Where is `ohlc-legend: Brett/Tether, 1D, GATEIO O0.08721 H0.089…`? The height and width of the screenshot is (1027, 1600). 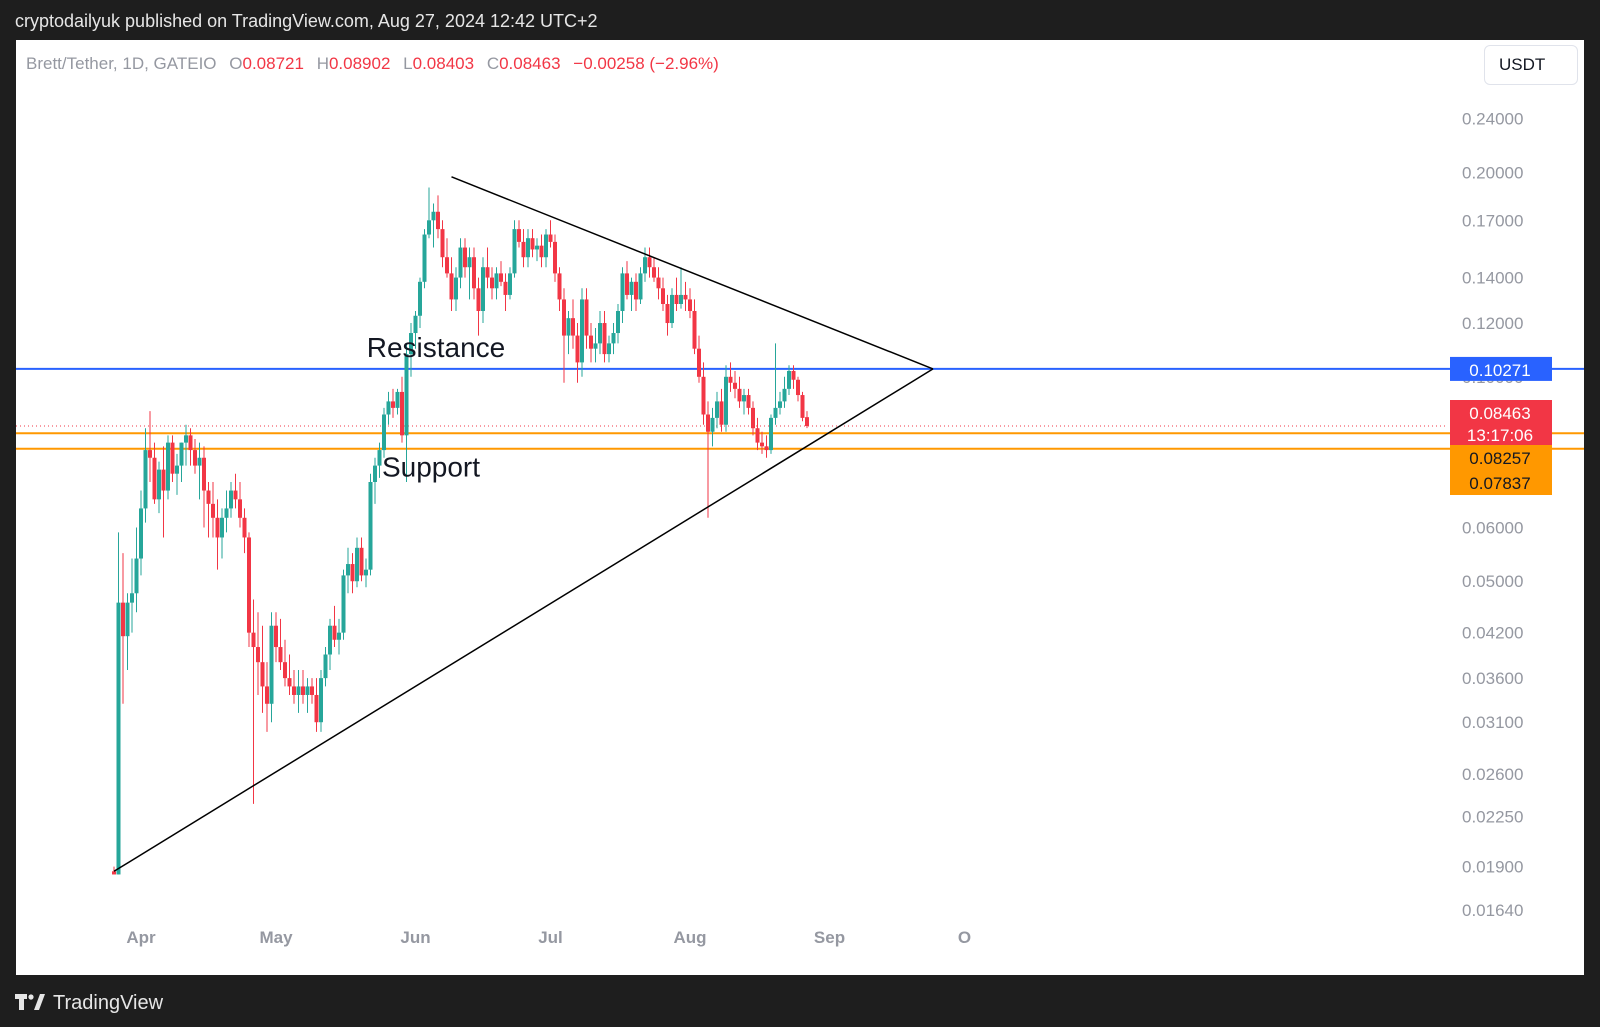 ohlc-legend: Brett/Tether, 1D, GATEIO O0.08721 H0.089… is located at coordinates (372, 64).